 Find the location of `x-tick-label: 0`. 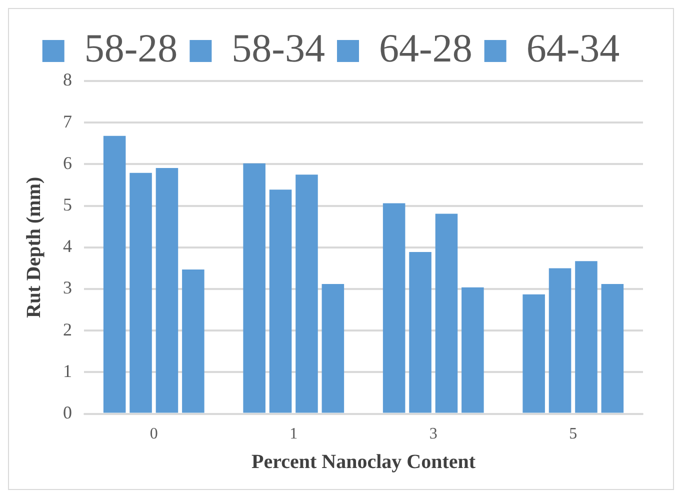

x-tick-label: 0 is located at coordinates (154, 434).